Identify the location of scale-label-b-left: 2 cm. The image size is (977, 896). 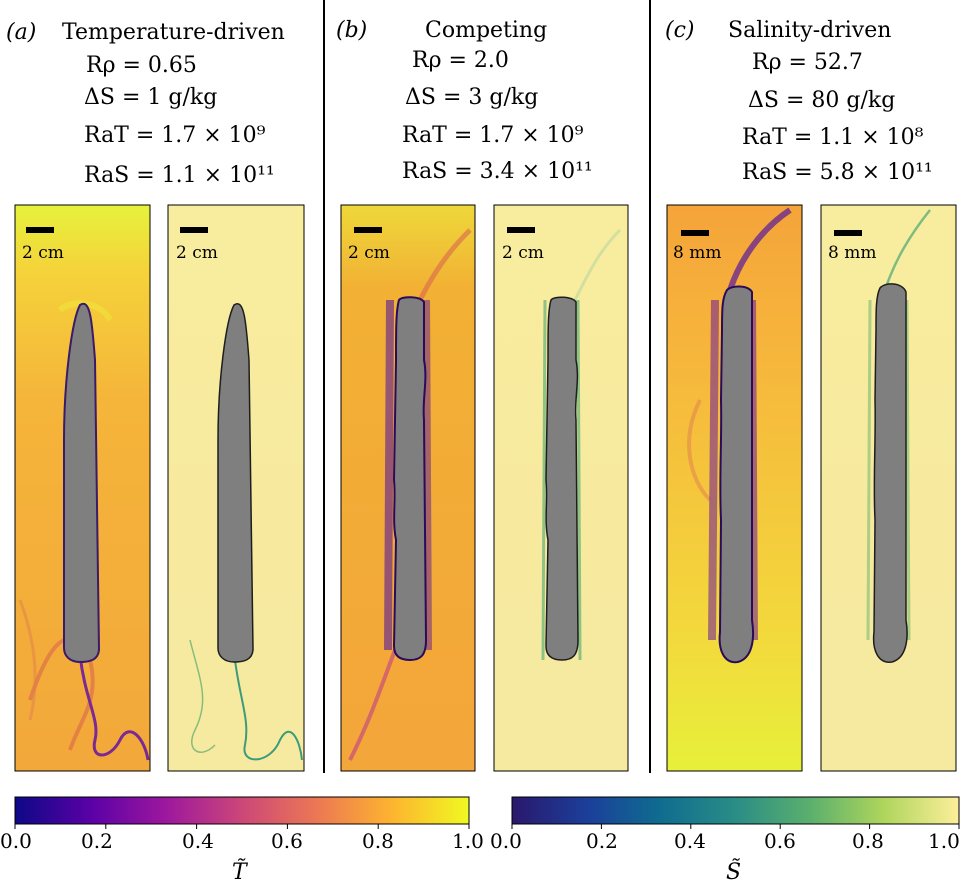
(369, 253).